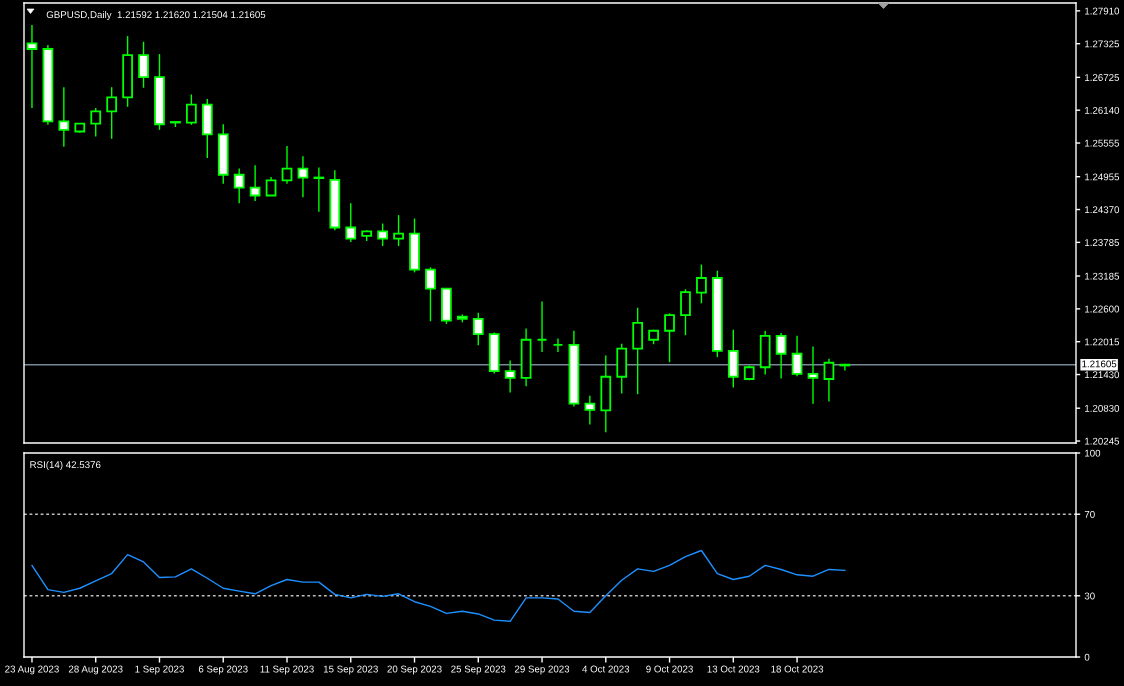 The image size is (1124, 686). I want to click on x-tick-label: 13 Oct 2023, so click(733, 669).